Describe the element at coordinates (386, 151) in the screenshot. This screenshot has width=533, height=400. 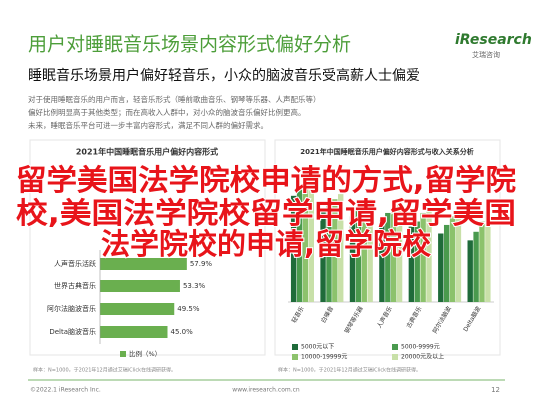
I see `chart-title: 2021年中国睡眠音乐用户偏好内容形式与收入关系分析` at that location.